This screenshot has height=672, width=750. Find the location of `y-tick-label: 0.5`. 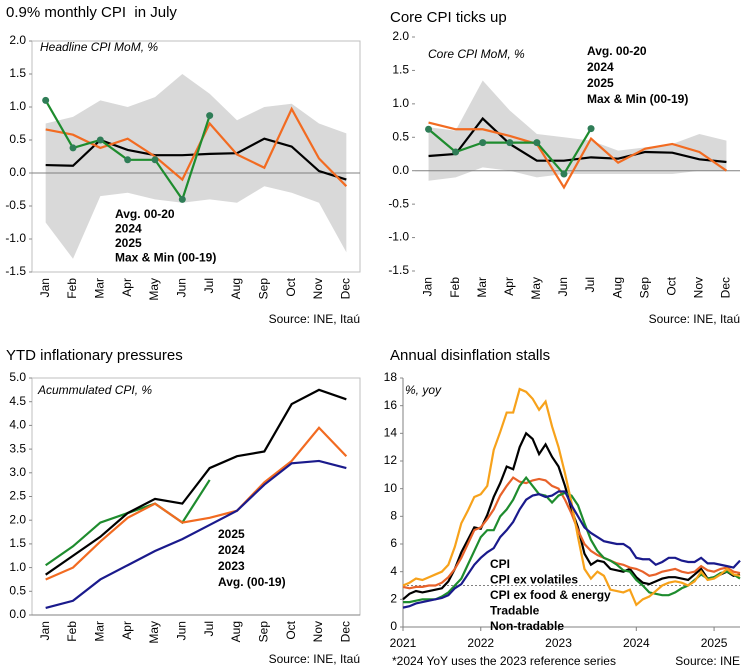

y-tick-label: 0.5 is located at coordinates (17, 139).